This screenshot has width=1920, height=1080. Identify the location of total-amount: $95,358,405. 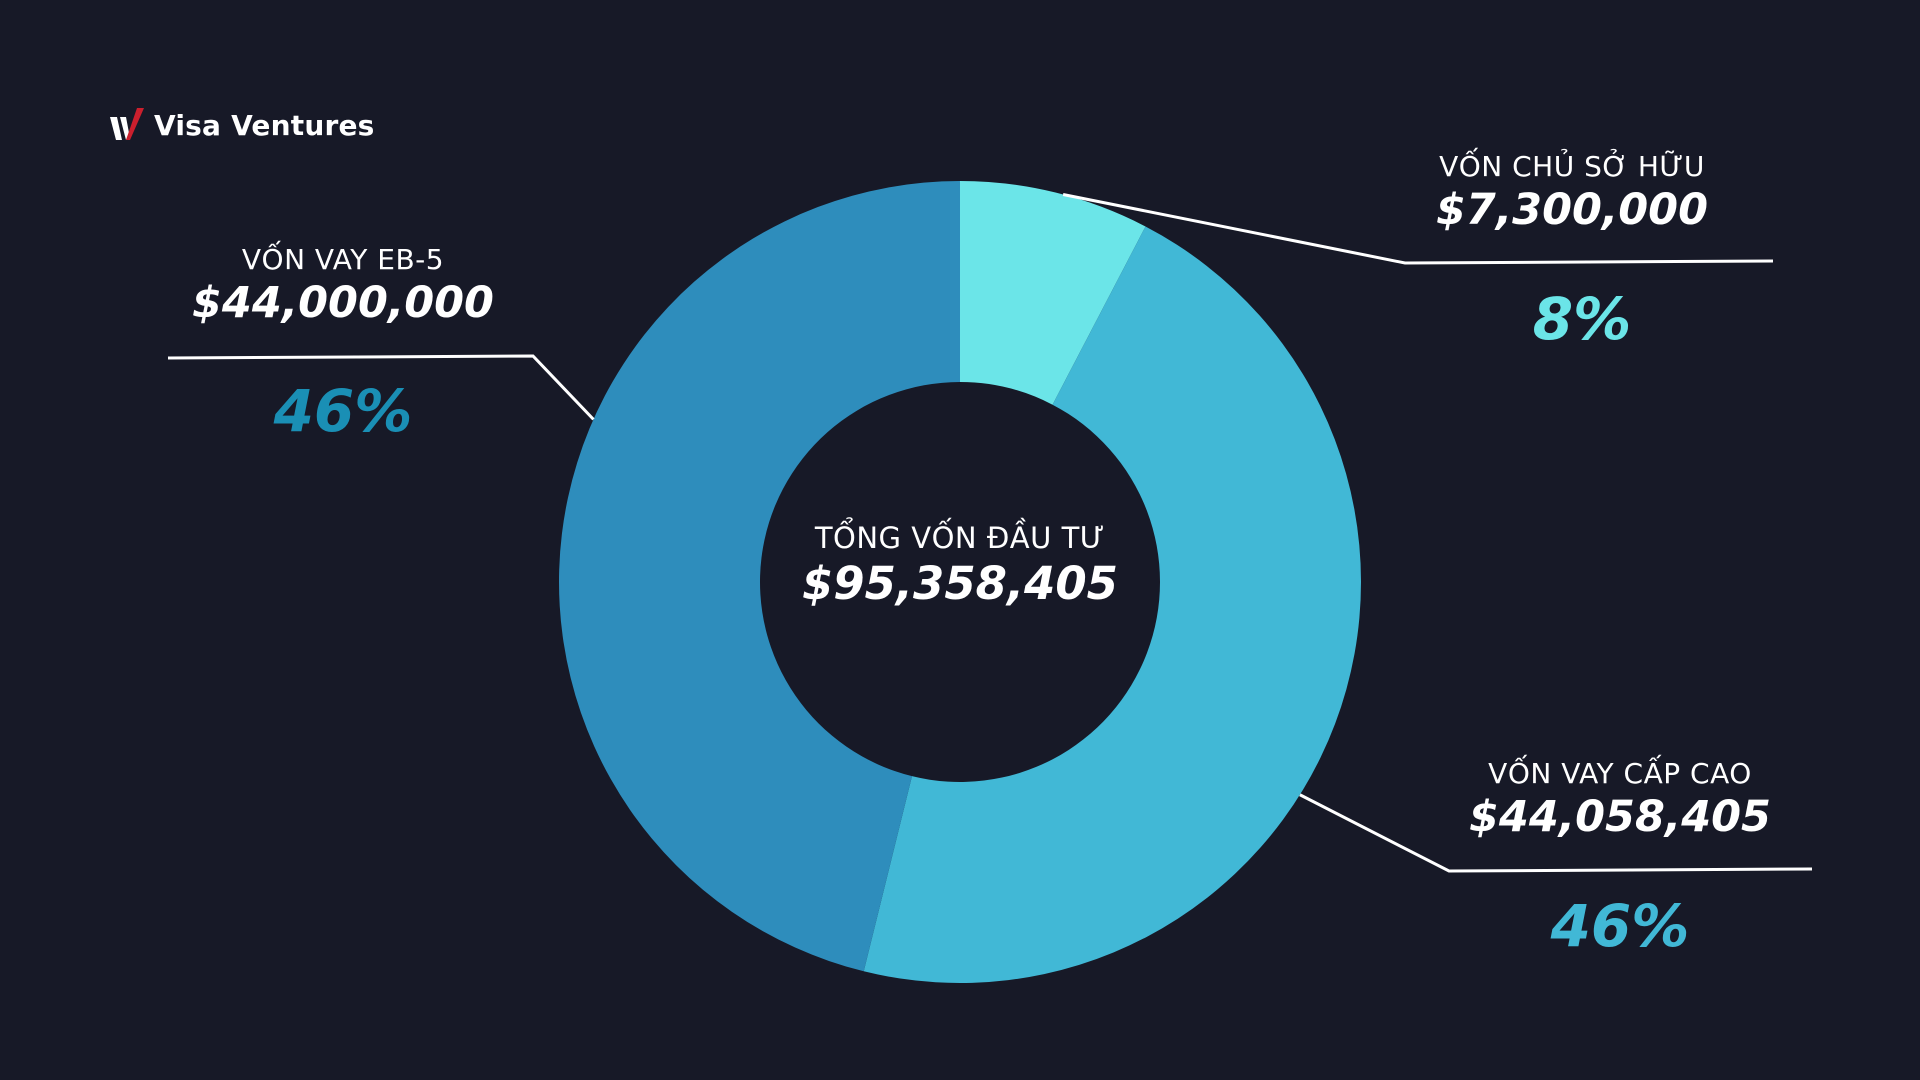
(960, 583).